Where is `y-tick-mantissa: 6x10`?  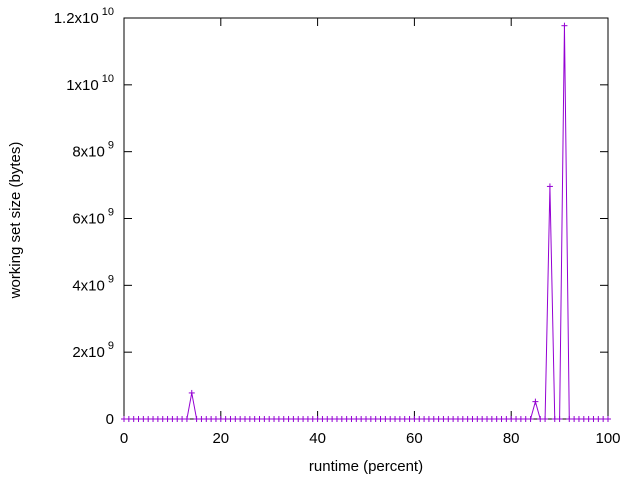
y-tick-mantissa: 6x10 is located at coordinates (88, 219).